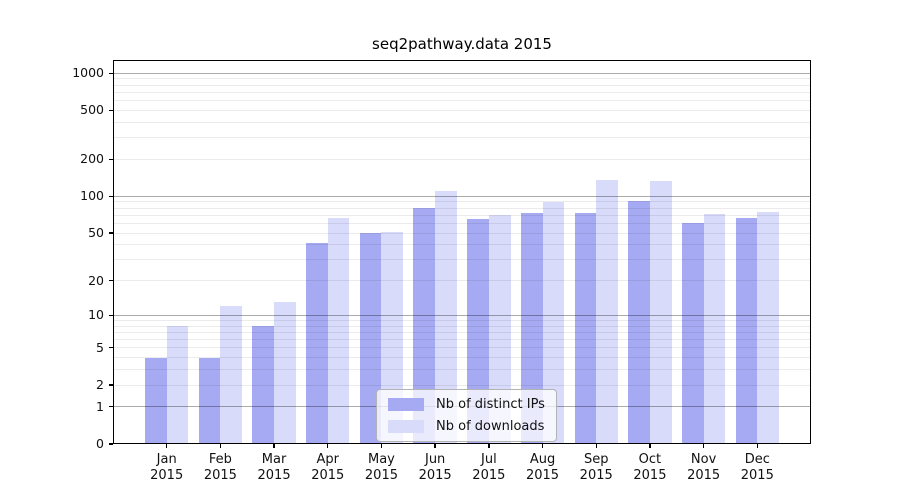 The height and width of the screenshot is (500, 900). Describe the element at coordinates (703, 459) in the screenshot. I see `x-label-month: Nov` at that location.